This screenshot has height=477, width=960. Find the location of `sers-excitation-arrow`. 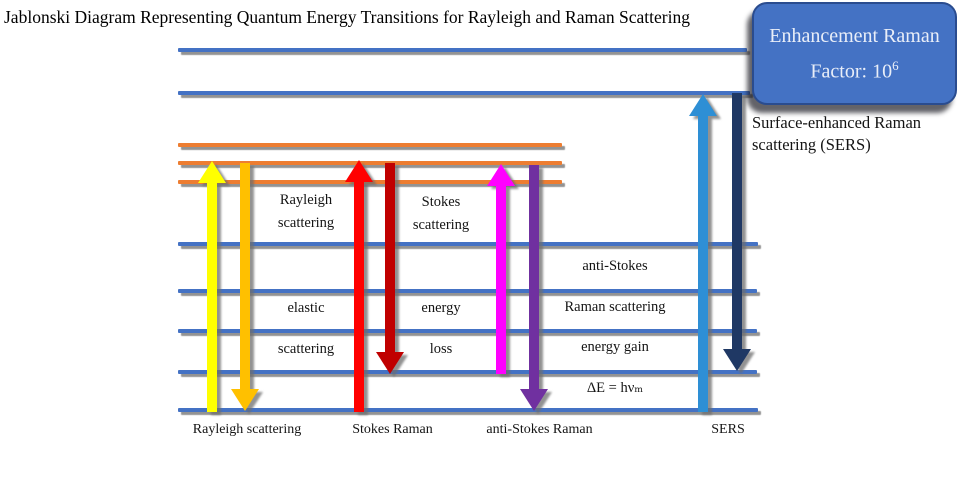

sers-excitation-arrow is located at coordinates (703, 253).